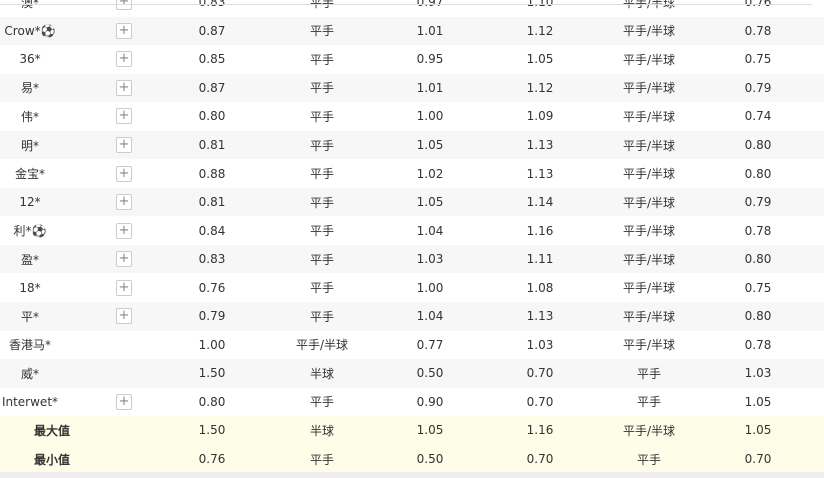  I want to click on stat-value: 1.50, so click(212, 430).